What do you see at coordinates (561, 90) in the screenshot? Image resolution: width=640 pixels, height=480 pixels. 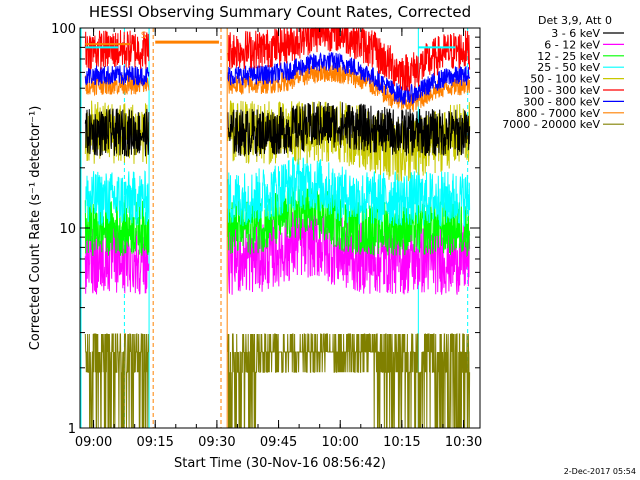 I see `legend-label: 100 - 300 keV` at bounding box center [561, 90].